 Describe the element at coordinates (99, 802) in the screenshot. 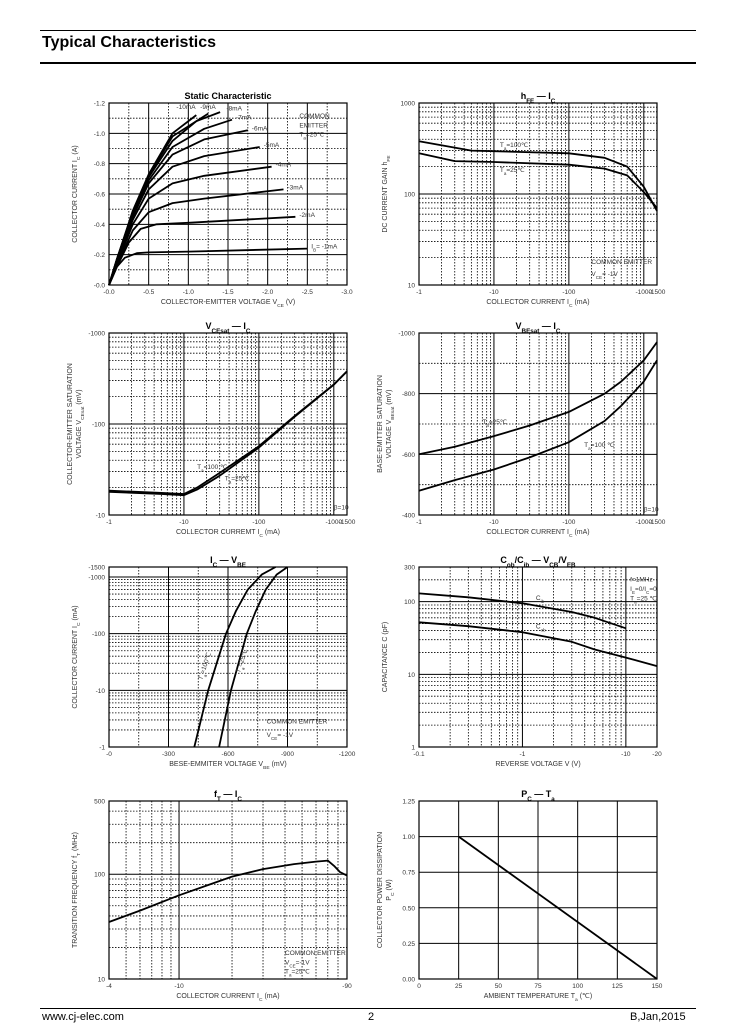

I see `y-tick-label: 500` at that location.